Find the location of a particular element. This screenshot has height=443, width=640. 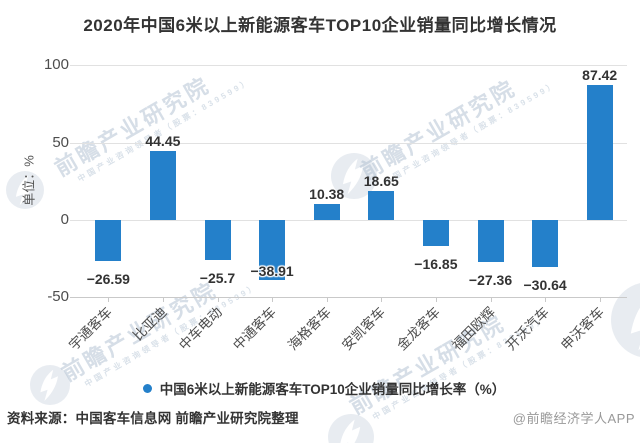

x-category-label: 福田欧辉 is located at coordinates (473, 329).